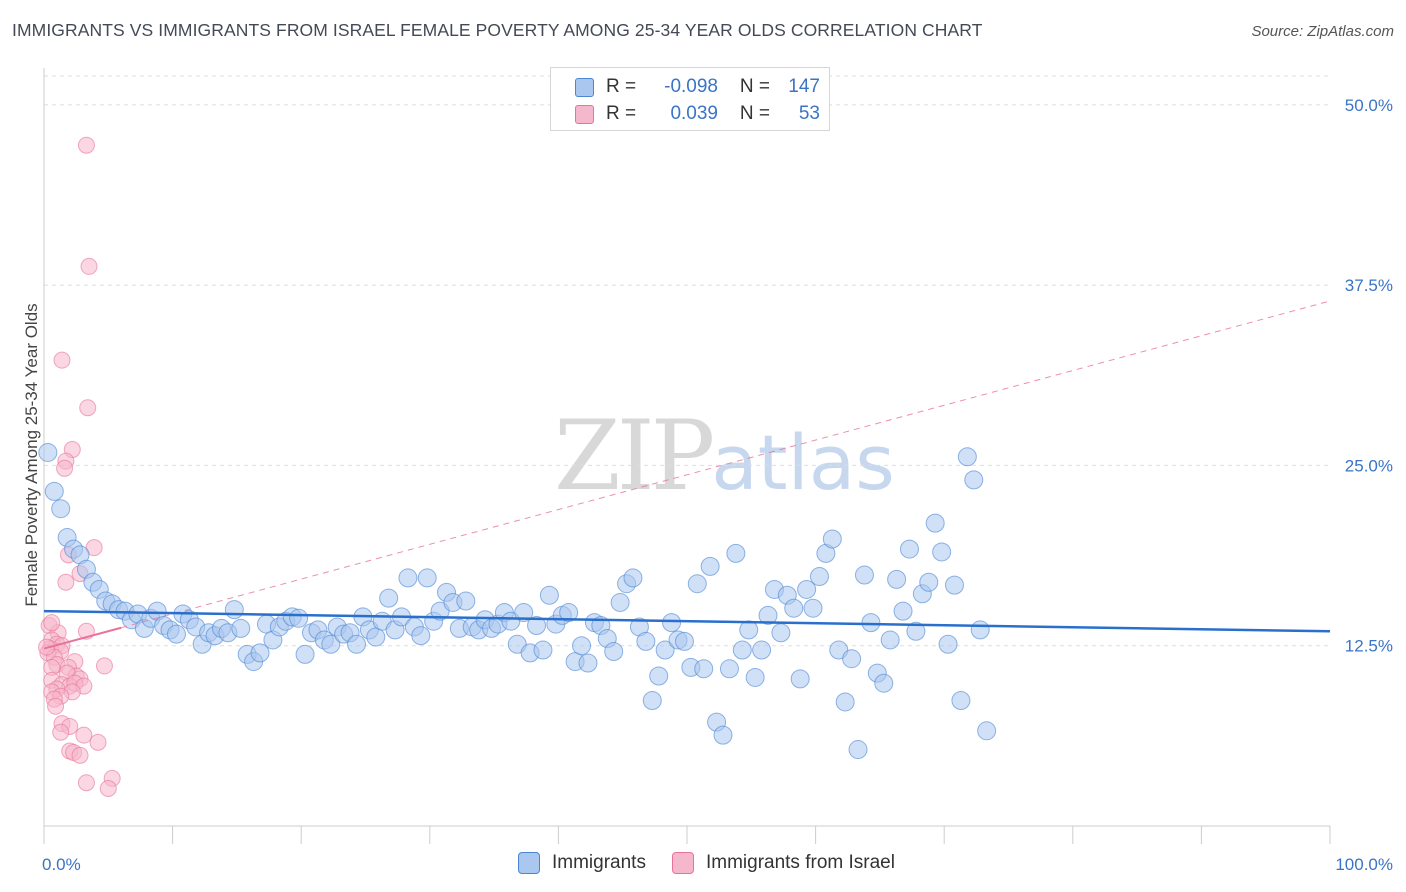  I want to click on legend-label-israel: Immigrants from Israel, so click(800, 862).